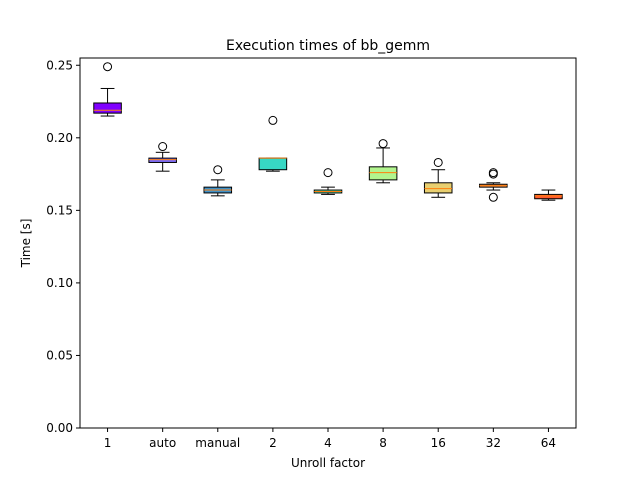 The width and height of the screenshot is (640, 480). What do you see at coordinates (548, 443) in the screenshot?
I see `x-tick-label: 64` at bounding box center [548, 443].